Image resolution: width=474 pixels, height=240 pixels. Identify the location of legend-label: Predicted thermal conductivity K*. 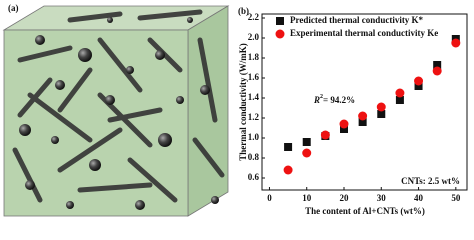
(357, 20).